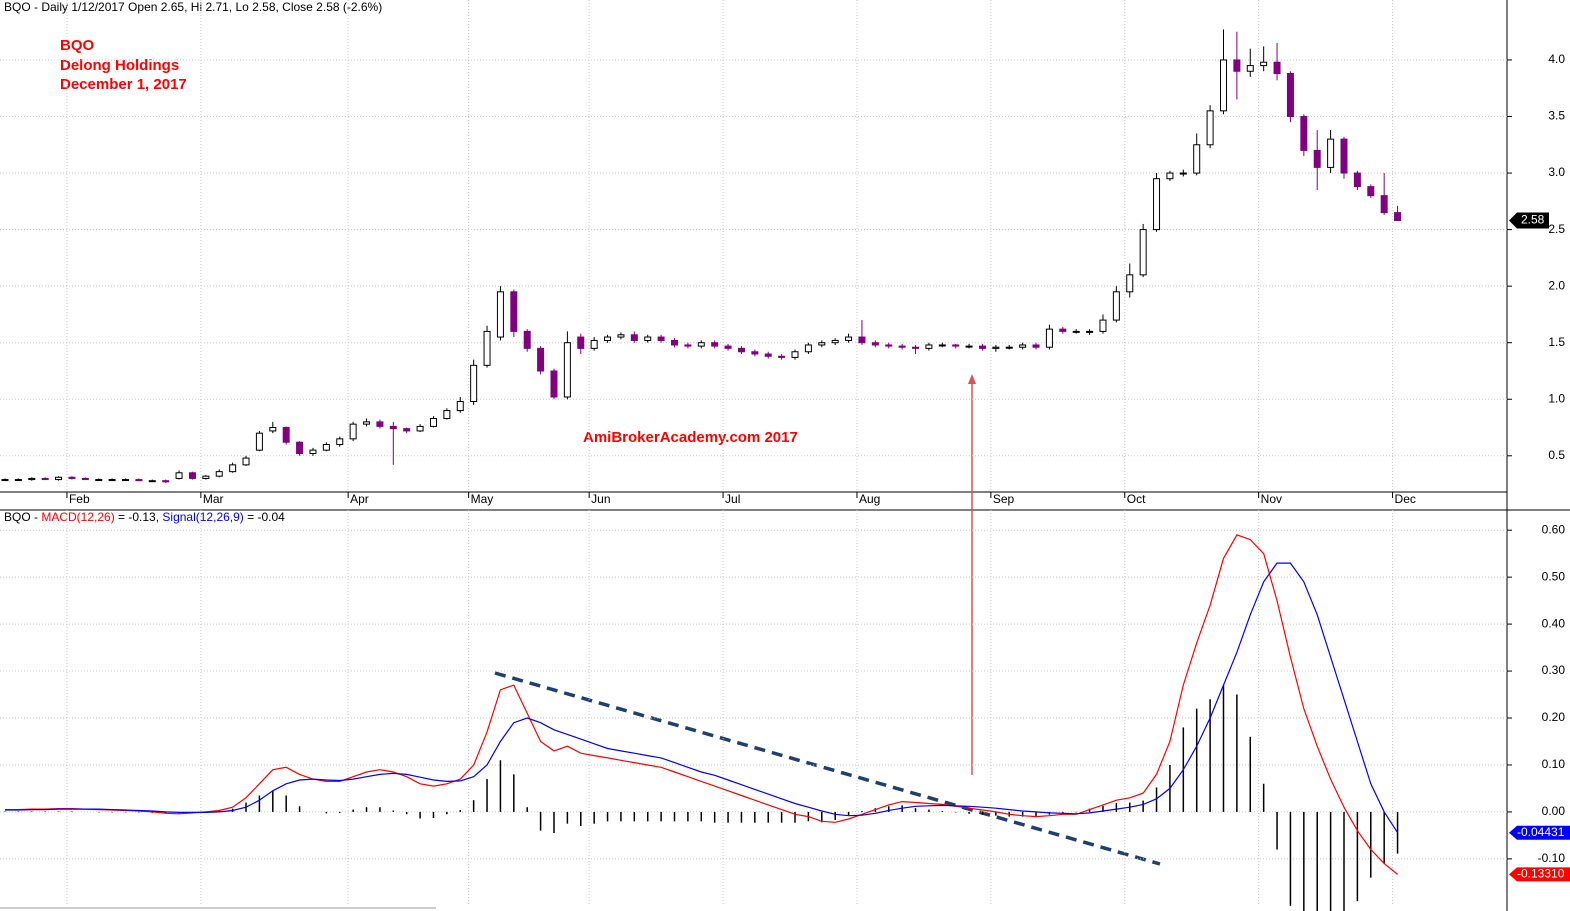 This screenshot has height=911, width=1570. I want to click on y-tick-label: 0.50, so click(1554, 576).